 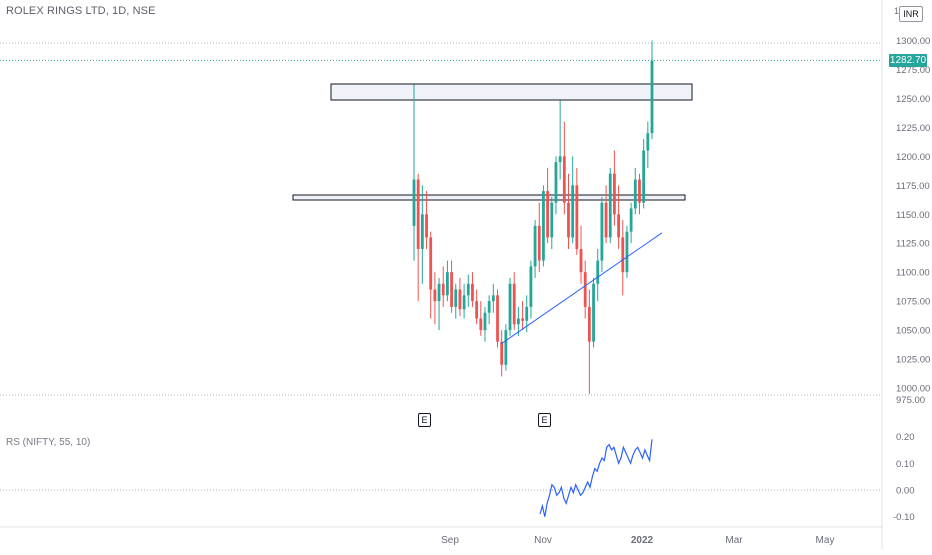 I want to click on indicator-title: RS (NIFTY, 55, 10), so click(x=48, y=442).